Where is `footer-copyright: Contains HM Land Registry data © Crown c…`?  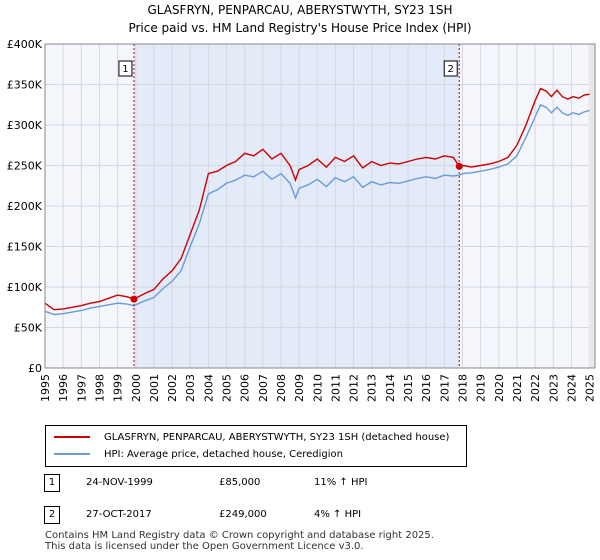 footer-copyright: Contains HM Land Registry data © Crown c… is located at coordinates (239, 535).